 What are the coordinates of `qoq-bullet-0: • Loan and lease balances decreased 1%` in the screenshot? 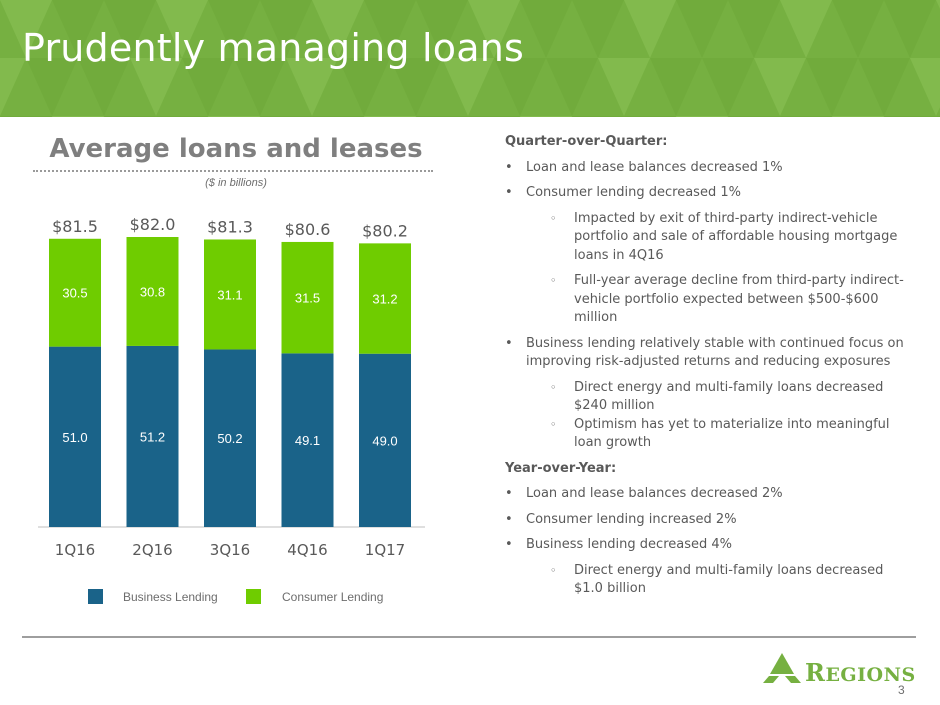 It's located at (710, 168).